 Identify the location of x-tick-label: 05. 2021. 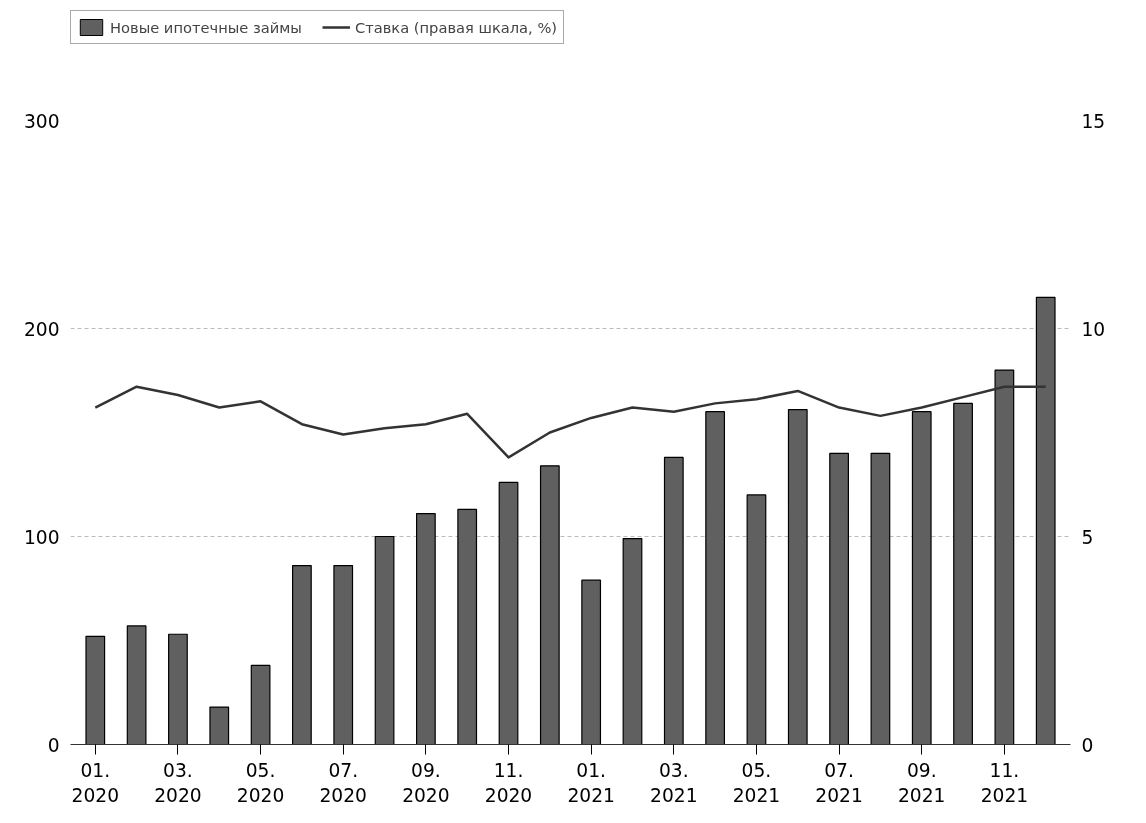
(756, 782).